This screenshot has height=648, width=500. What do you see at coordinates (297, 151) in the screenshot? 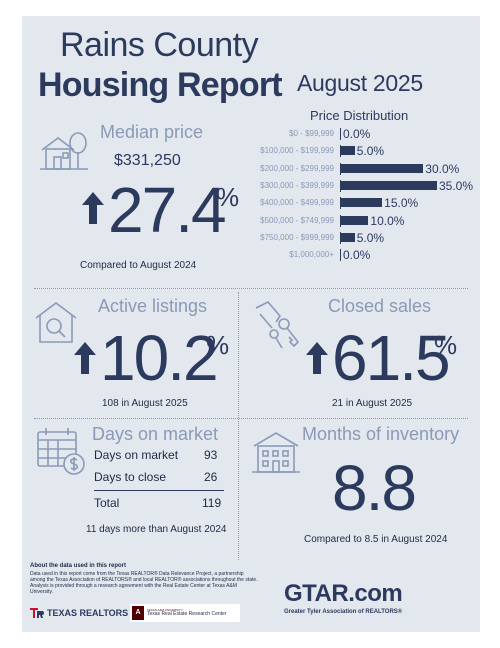
I see `price-bin-label: $100,000 - $199,999` at bounding box center [297, 151].